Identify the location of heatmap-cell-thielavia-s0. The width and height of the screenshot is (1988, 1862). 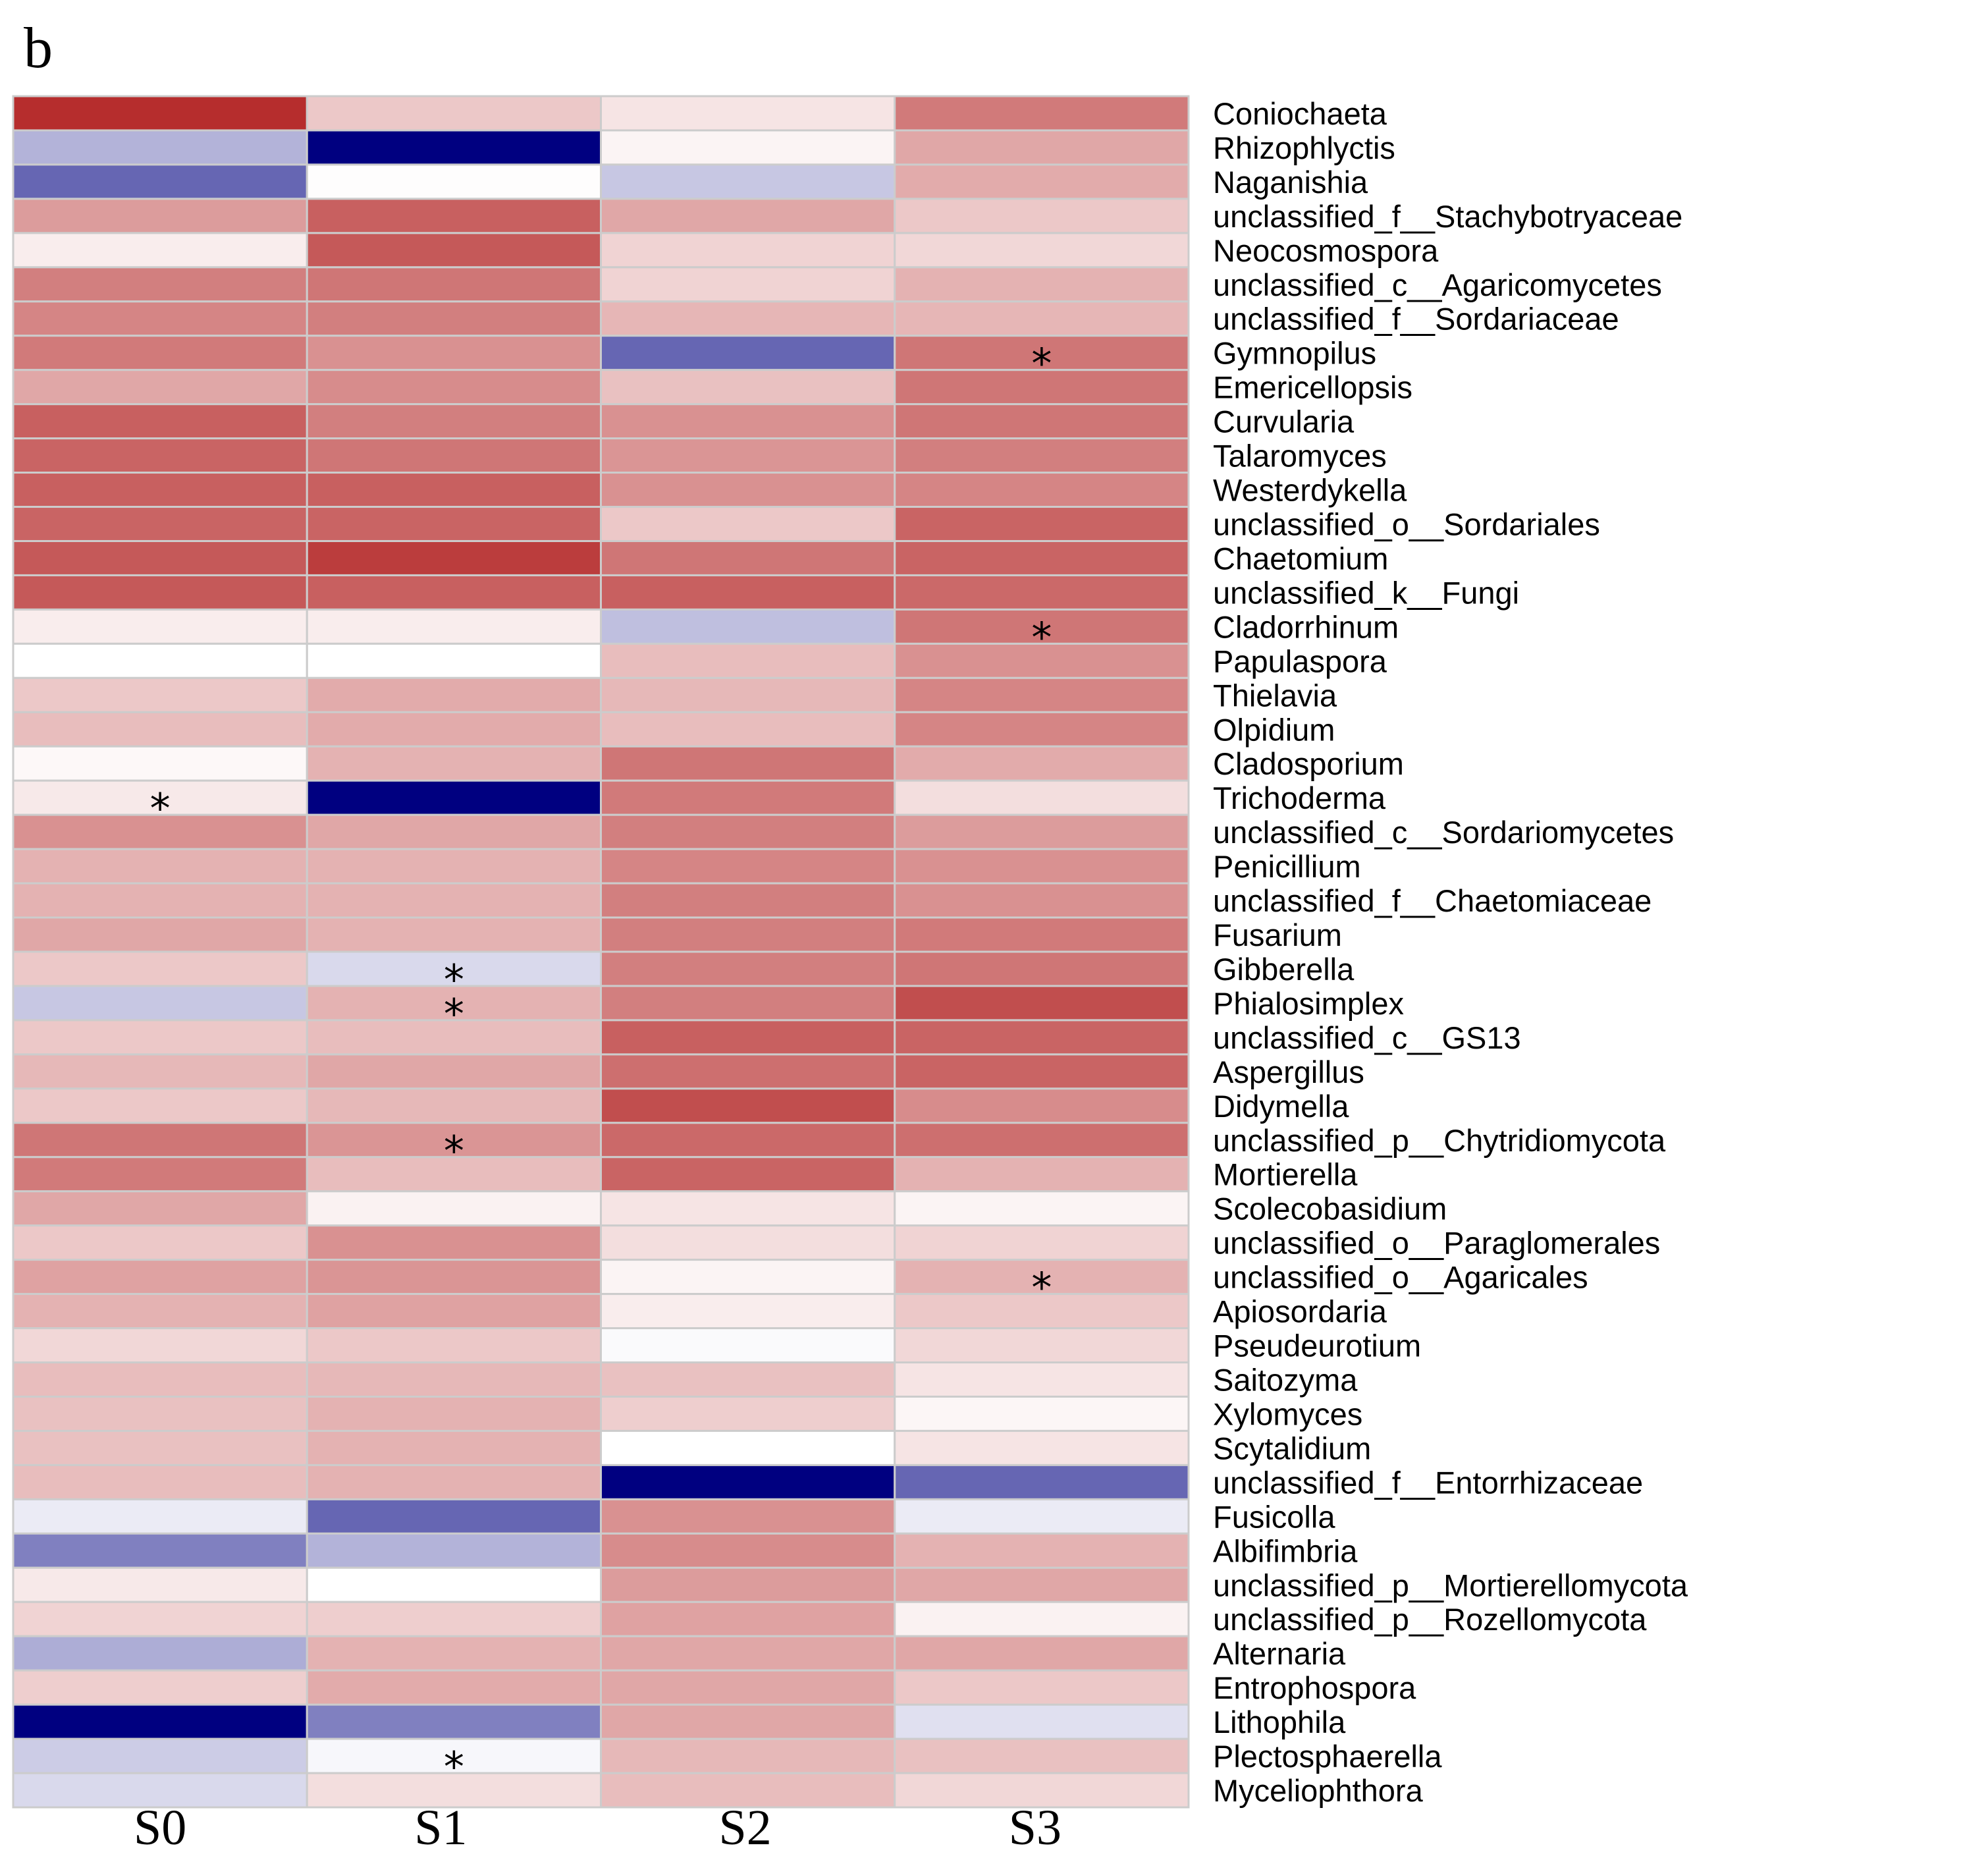
(160, 694).